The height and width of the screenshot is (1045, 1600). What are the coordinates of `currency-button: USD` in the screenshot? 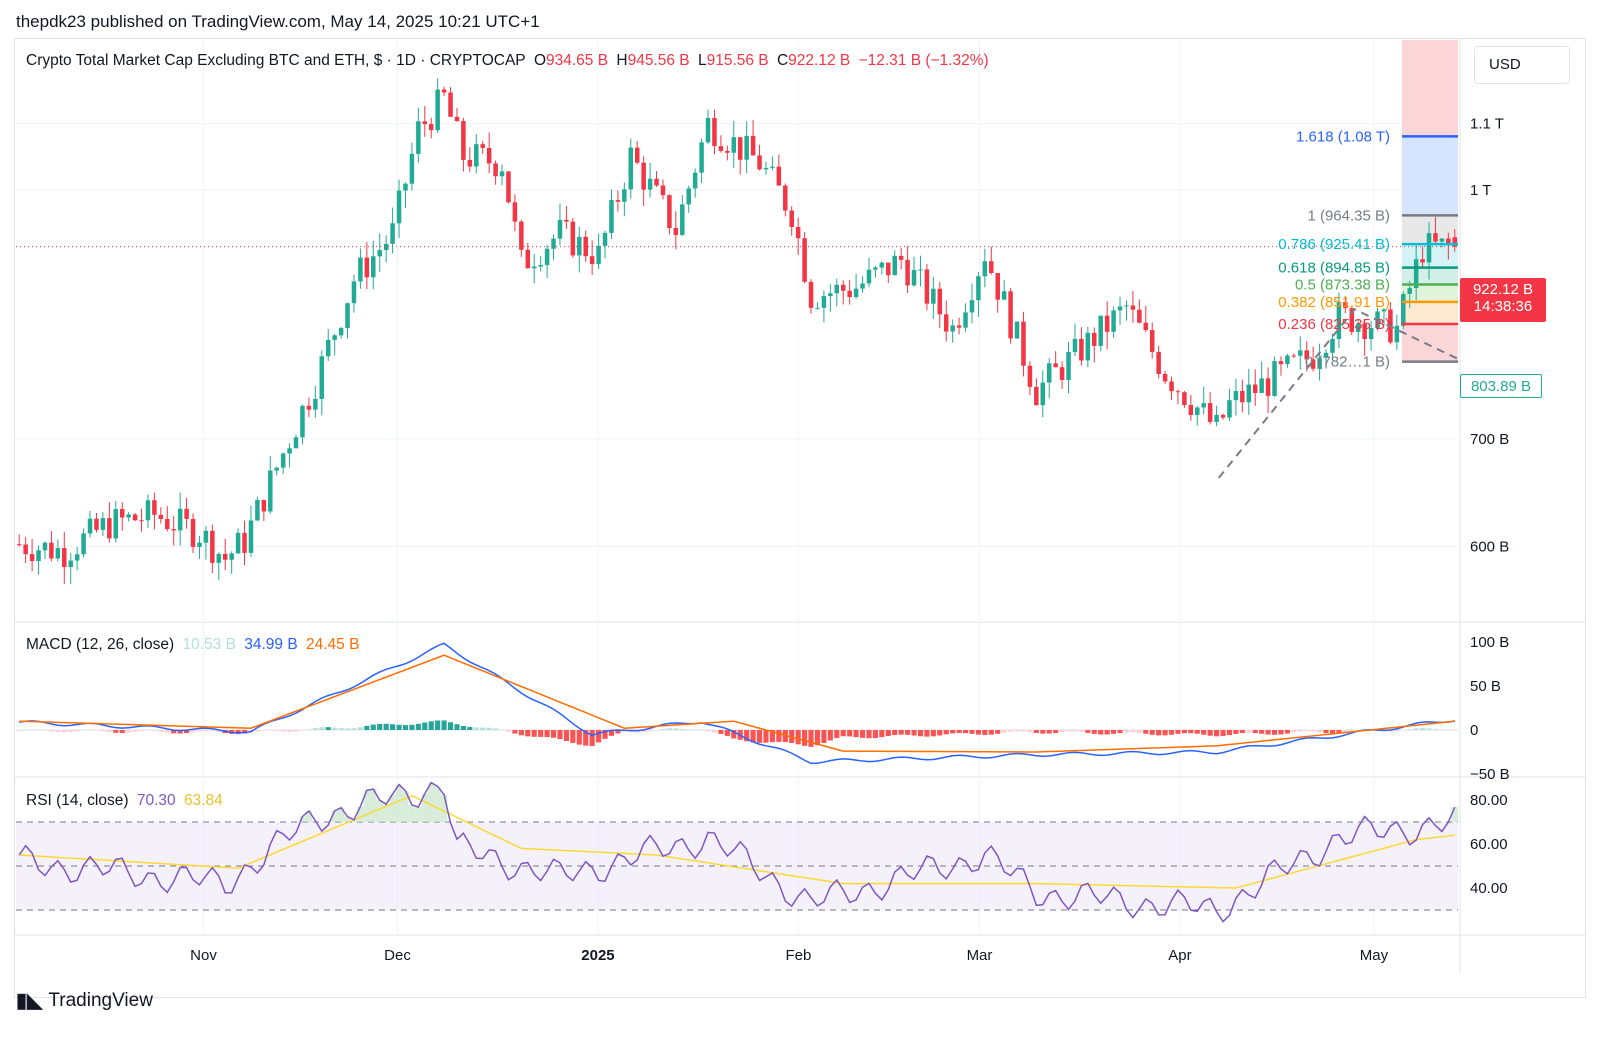 It's located at (1522, 65).